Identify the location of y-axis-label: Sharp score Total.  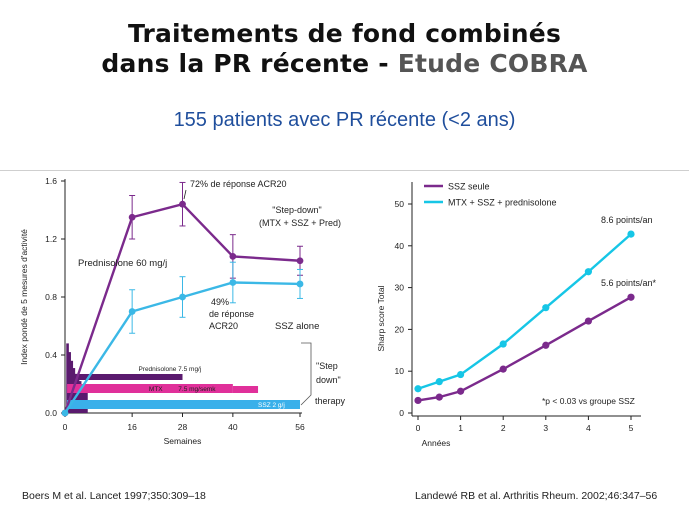
(381, 318).